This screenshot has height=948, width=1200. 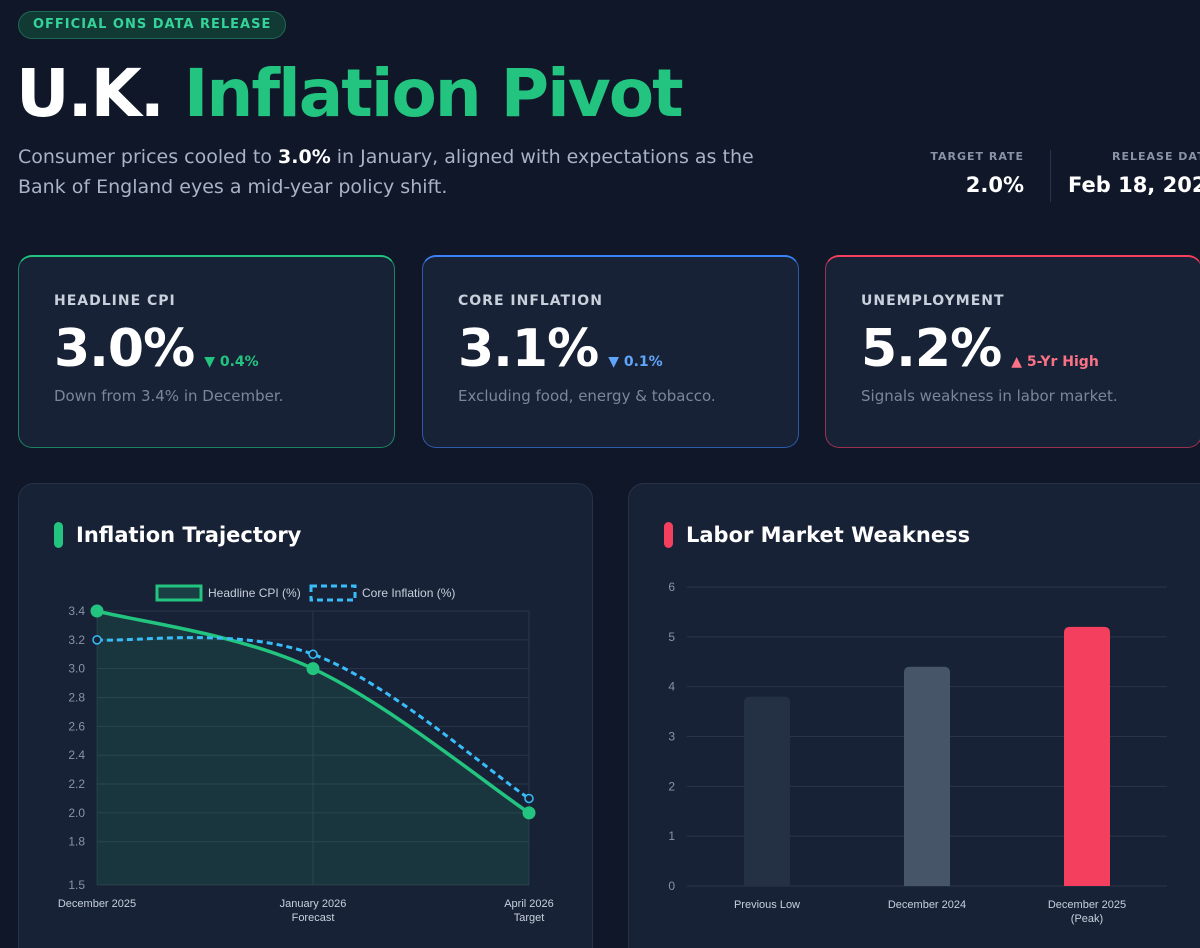 I want to click on y-tick-label: 2.2, so click(x=76, y=784).